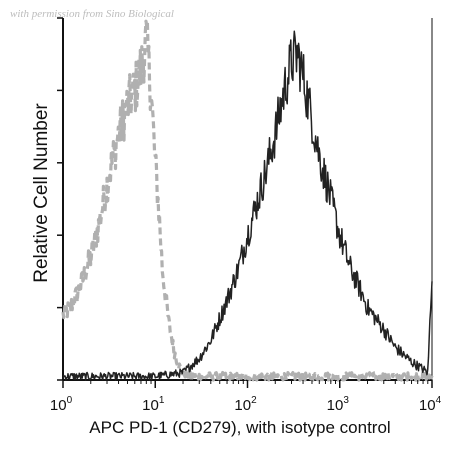 Image resolution: width=450 pixels, height=470 pixels. I want to click on x-axis-ticks: 10⁰ 10¹ 10² 10³ 10⁴, so click(246, 397).